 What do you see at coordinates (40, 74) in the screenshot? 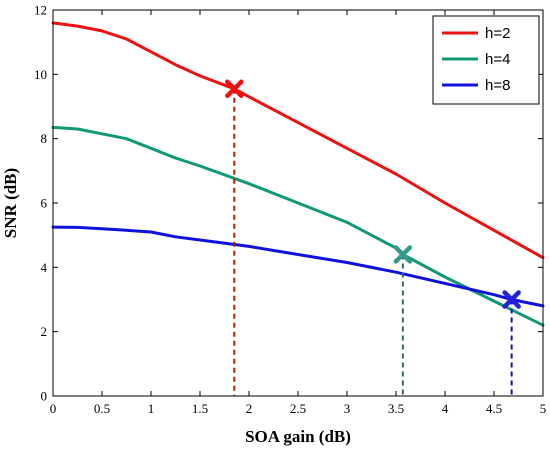
I see `y-tick-label: 10` at bounding box center [40, 74].